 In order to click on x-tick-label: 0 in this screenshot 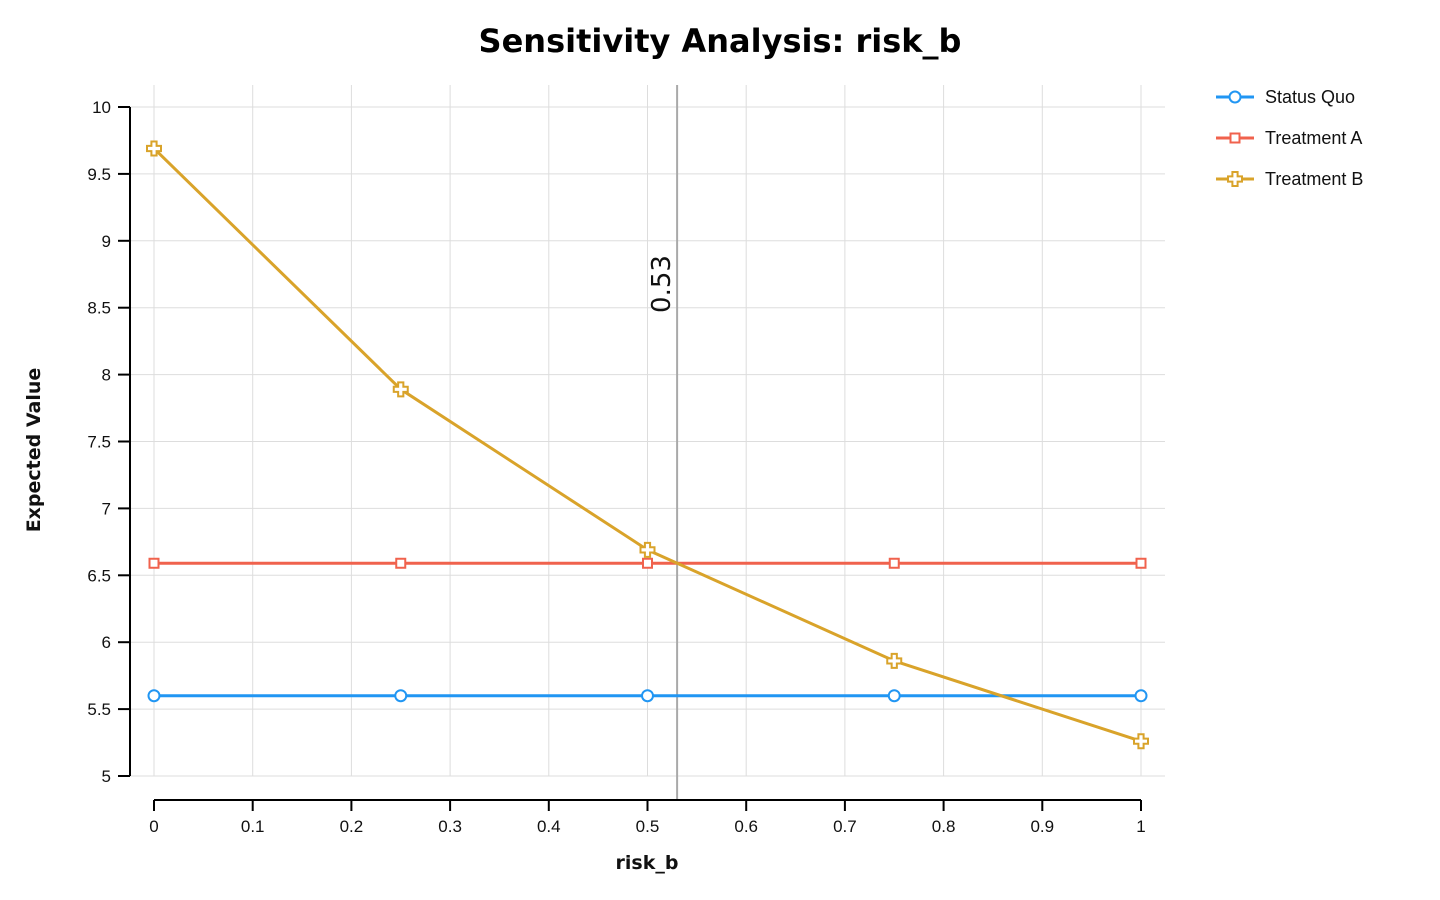, I will do `click(153, 826)`.